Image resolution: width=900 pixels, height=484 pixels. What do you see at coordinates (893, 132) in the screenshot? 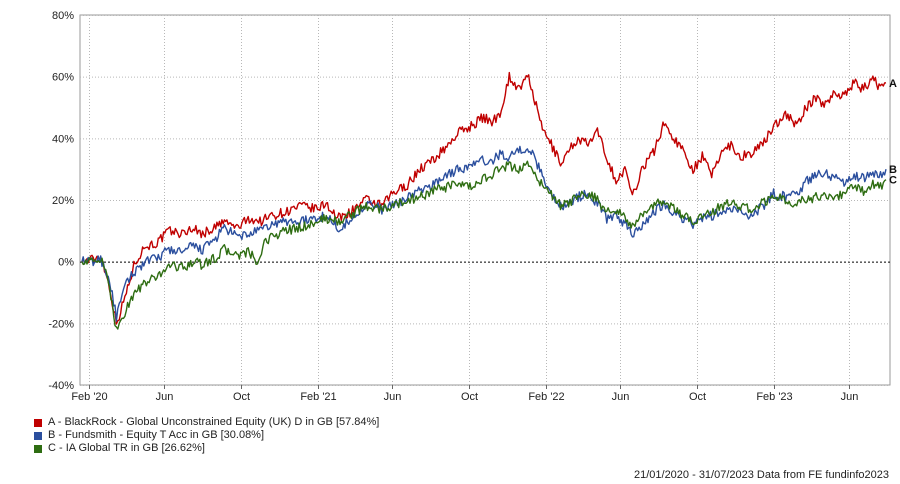
I see `series-end-labels: A BC` at bounding box center [893, 132].